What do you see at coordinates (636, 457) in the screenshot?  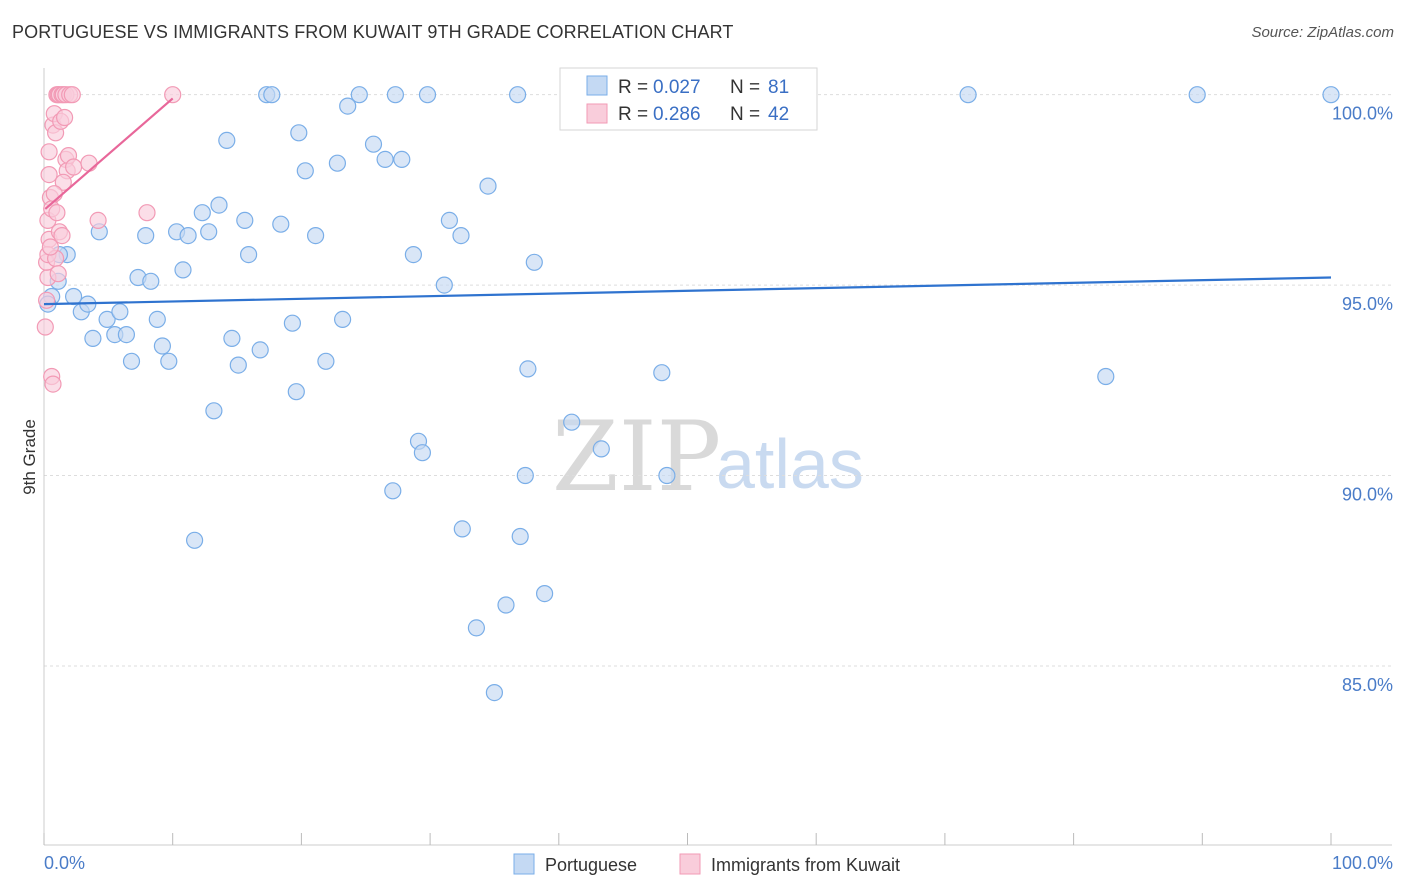 I see `watermark-zip: ZIP` at bounding box center [636, 457].